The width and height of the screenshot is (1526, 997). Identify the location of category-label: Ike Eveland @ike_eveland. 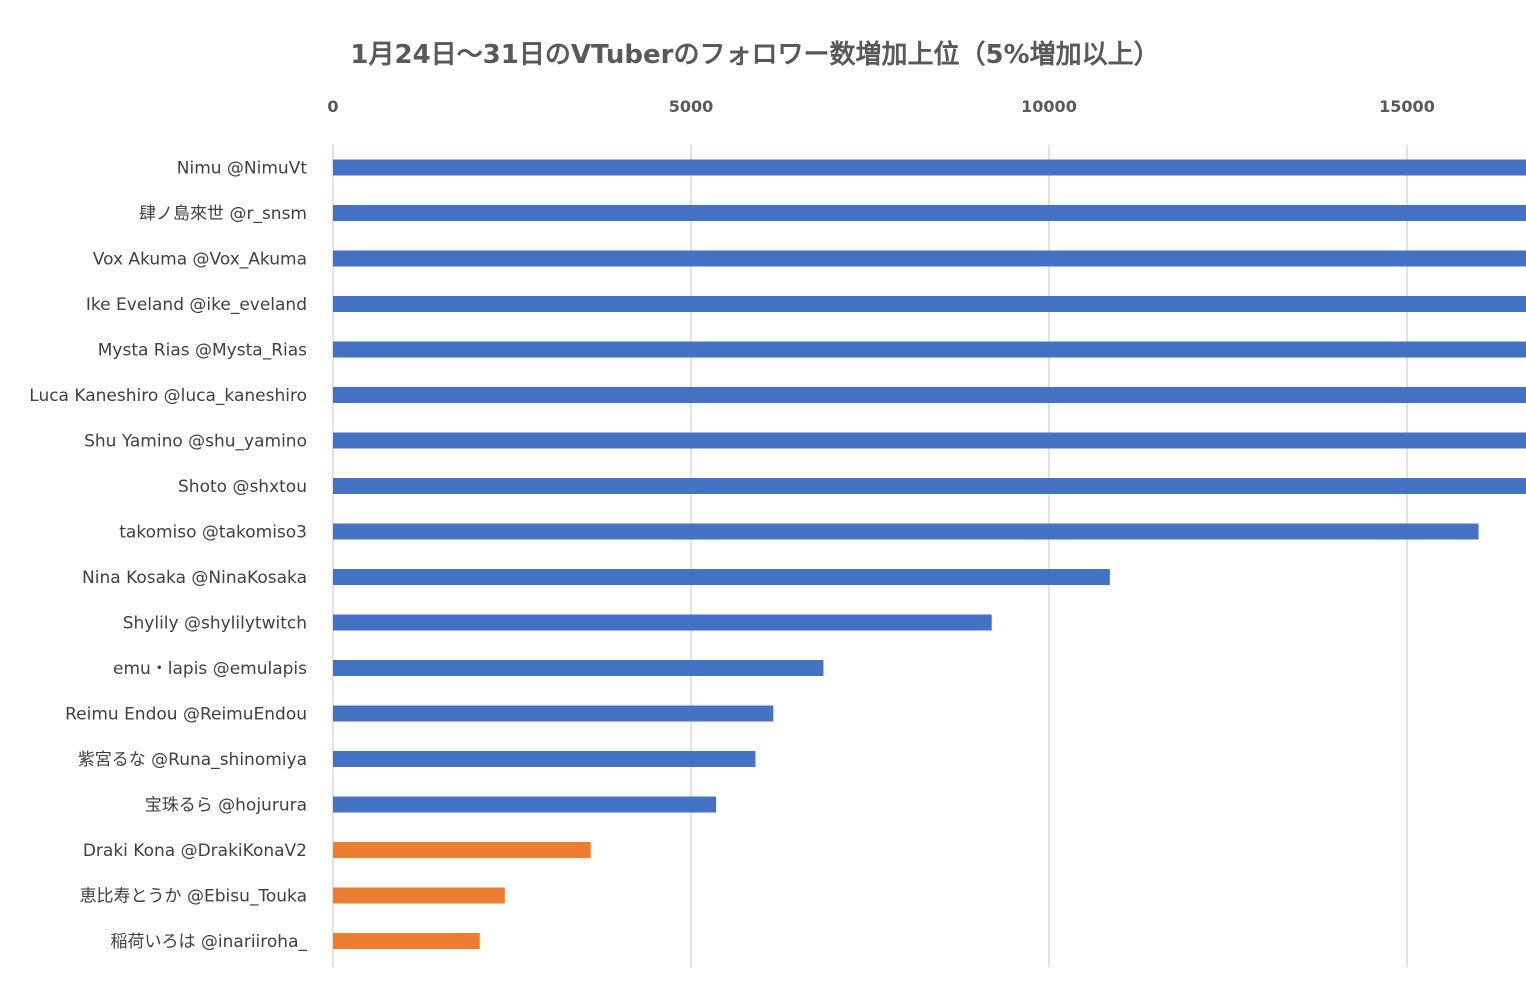
(196, 305).